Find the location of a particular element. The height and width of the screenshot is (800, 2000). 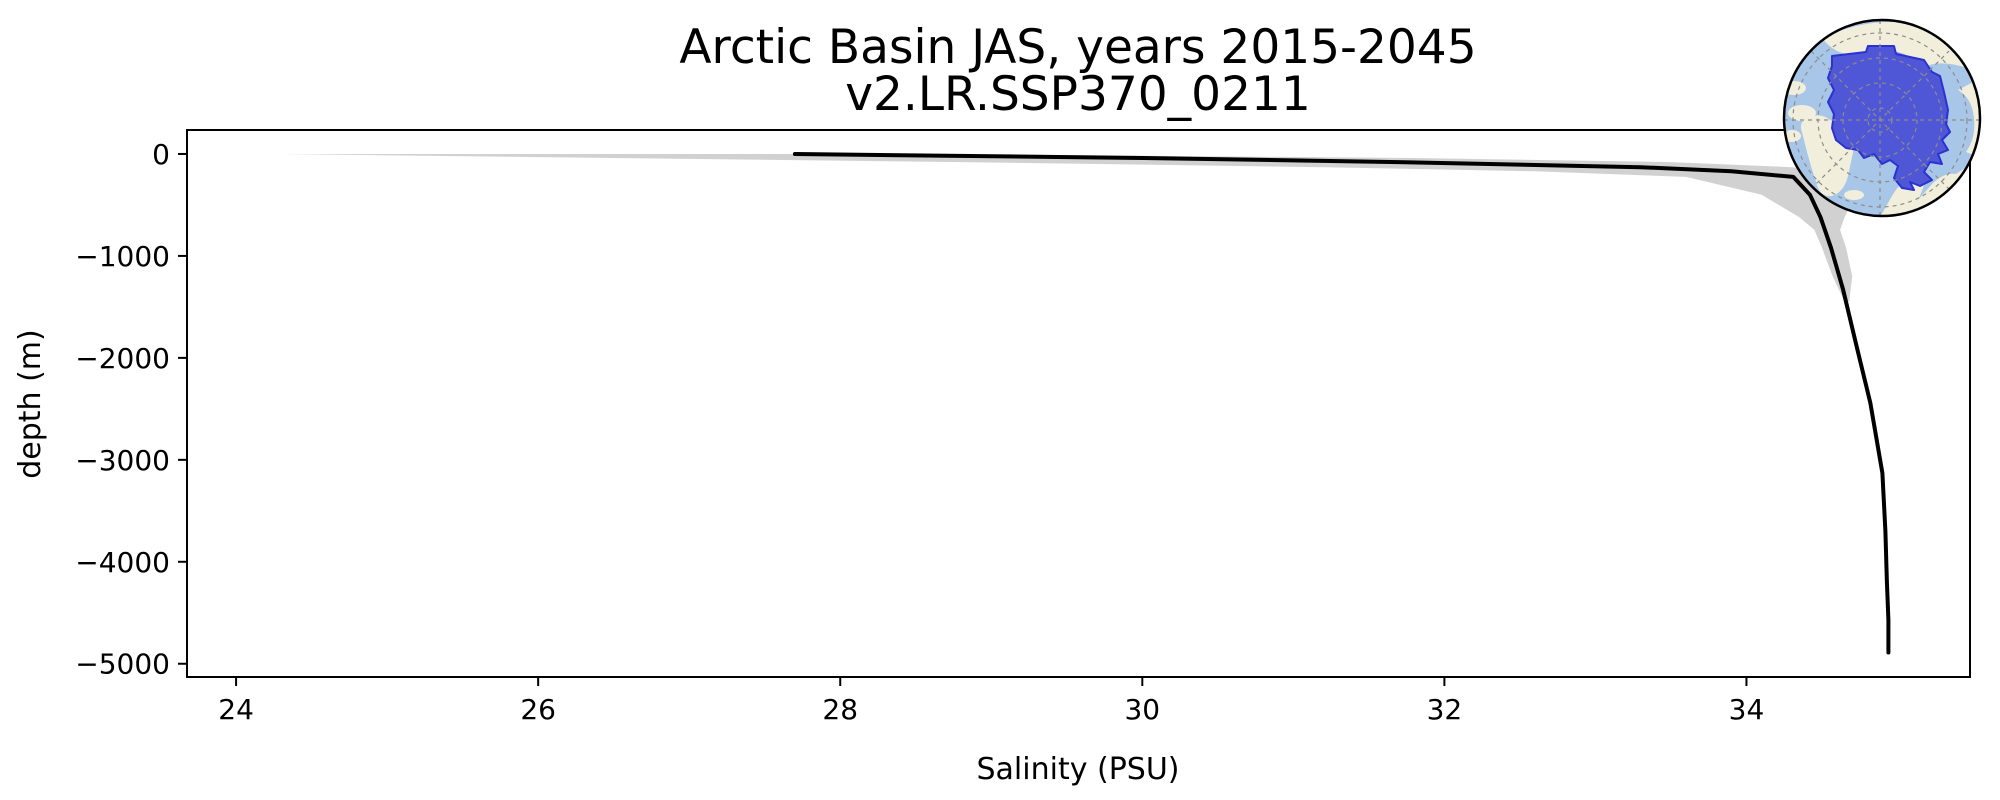

y-tick-label: −1000 is located at coordinates (122, 256).